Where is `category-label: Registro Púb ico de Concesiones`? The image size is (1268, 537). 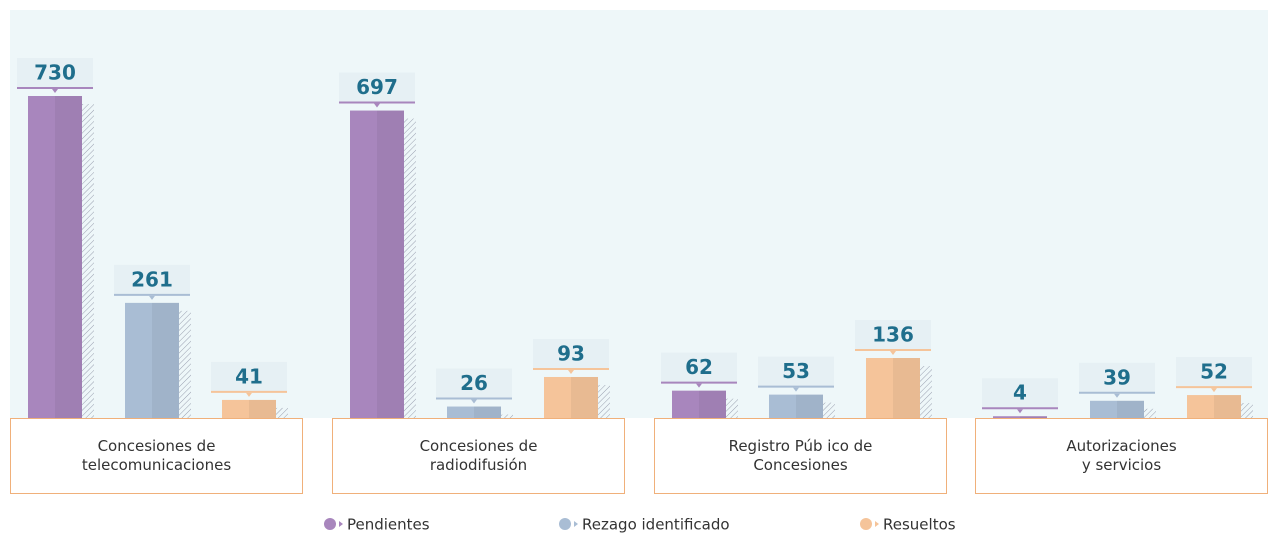 category-label: Registro Púb ico de Concesiones is located at coordinates (800, 456).